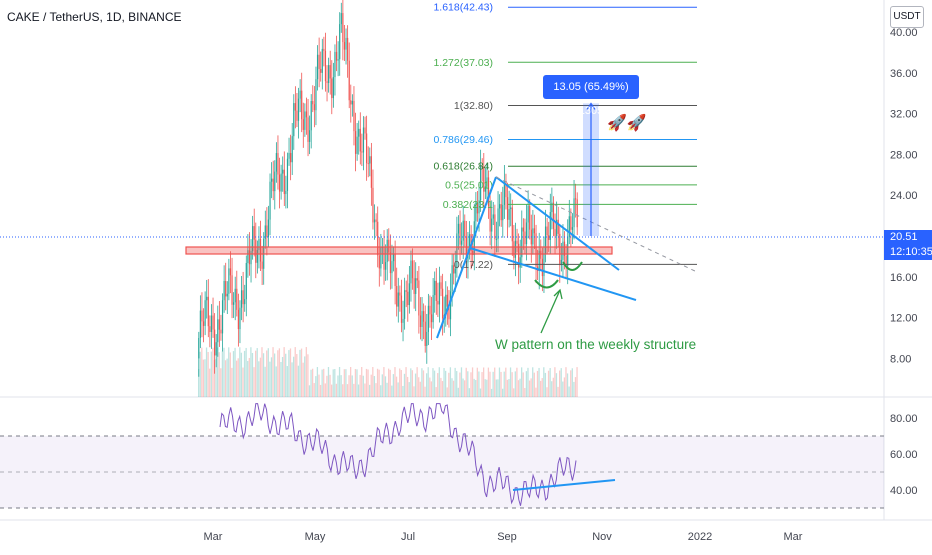 This screenshot has height=555, width=932. What do you see at coordinates (564, 485) in the screenshot?
I see `rsi-trendline` at bounding box center [564, 485].